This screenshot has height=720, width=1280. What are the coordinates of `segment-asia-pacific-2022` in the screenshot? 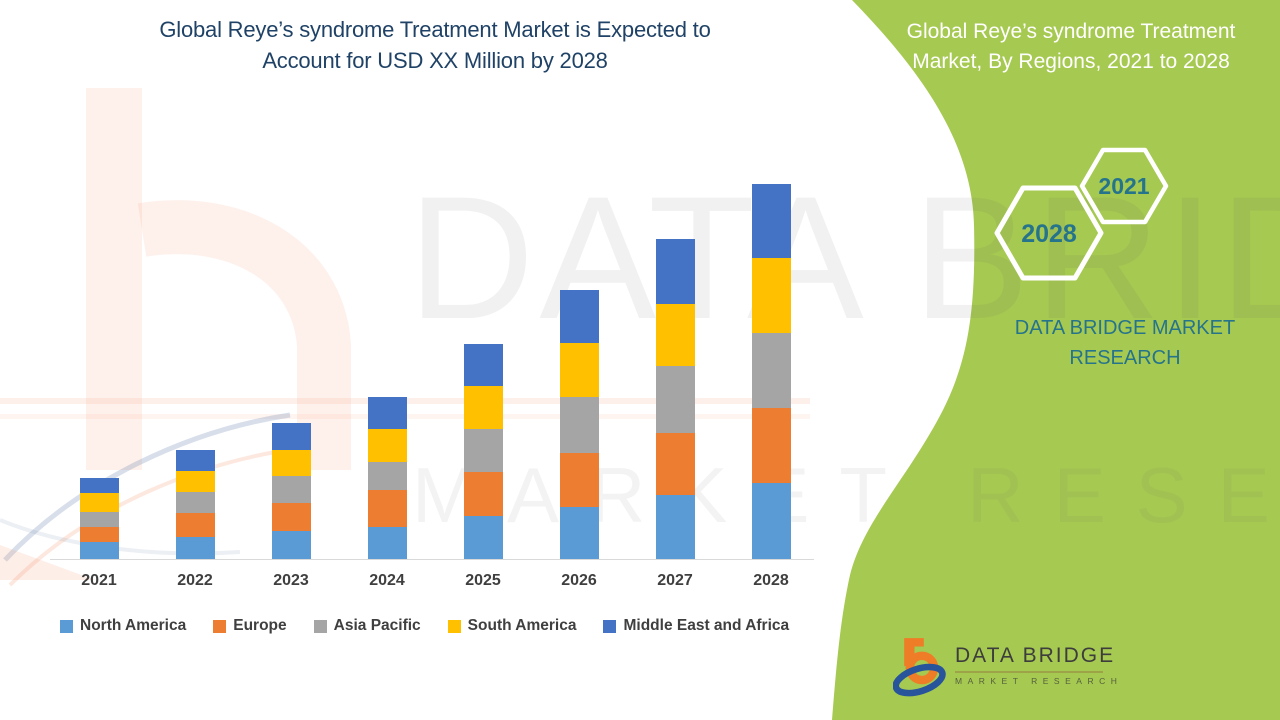 It's located at (195, 502).